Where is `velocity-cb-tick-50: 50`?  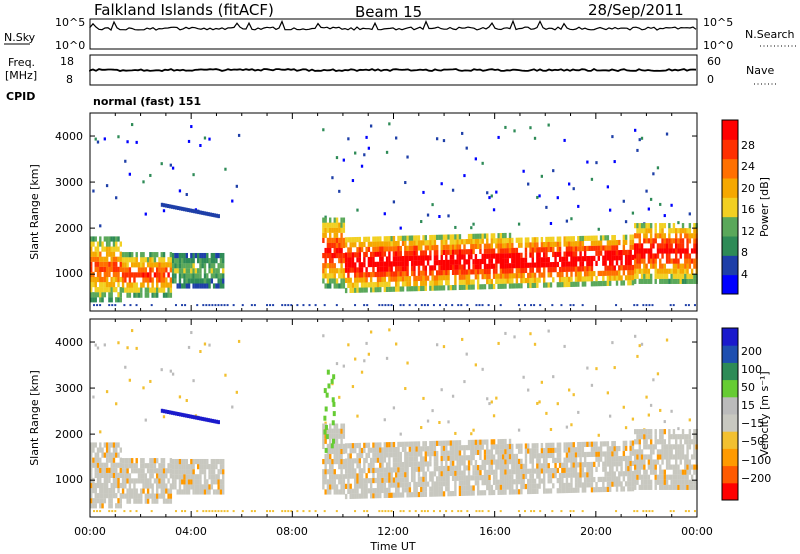
velocity-cb-tick-50: 50 is located at coordinates (748, 387).